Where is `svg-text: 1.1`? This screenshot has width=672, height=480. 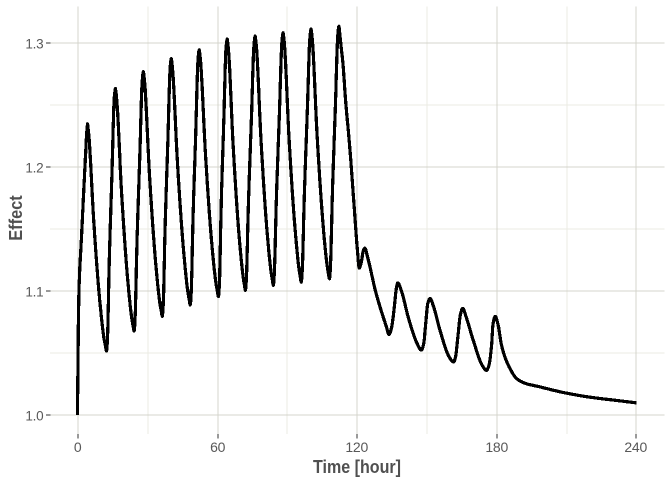 svg-text: 1.1 is located at coordinates (34, 291).